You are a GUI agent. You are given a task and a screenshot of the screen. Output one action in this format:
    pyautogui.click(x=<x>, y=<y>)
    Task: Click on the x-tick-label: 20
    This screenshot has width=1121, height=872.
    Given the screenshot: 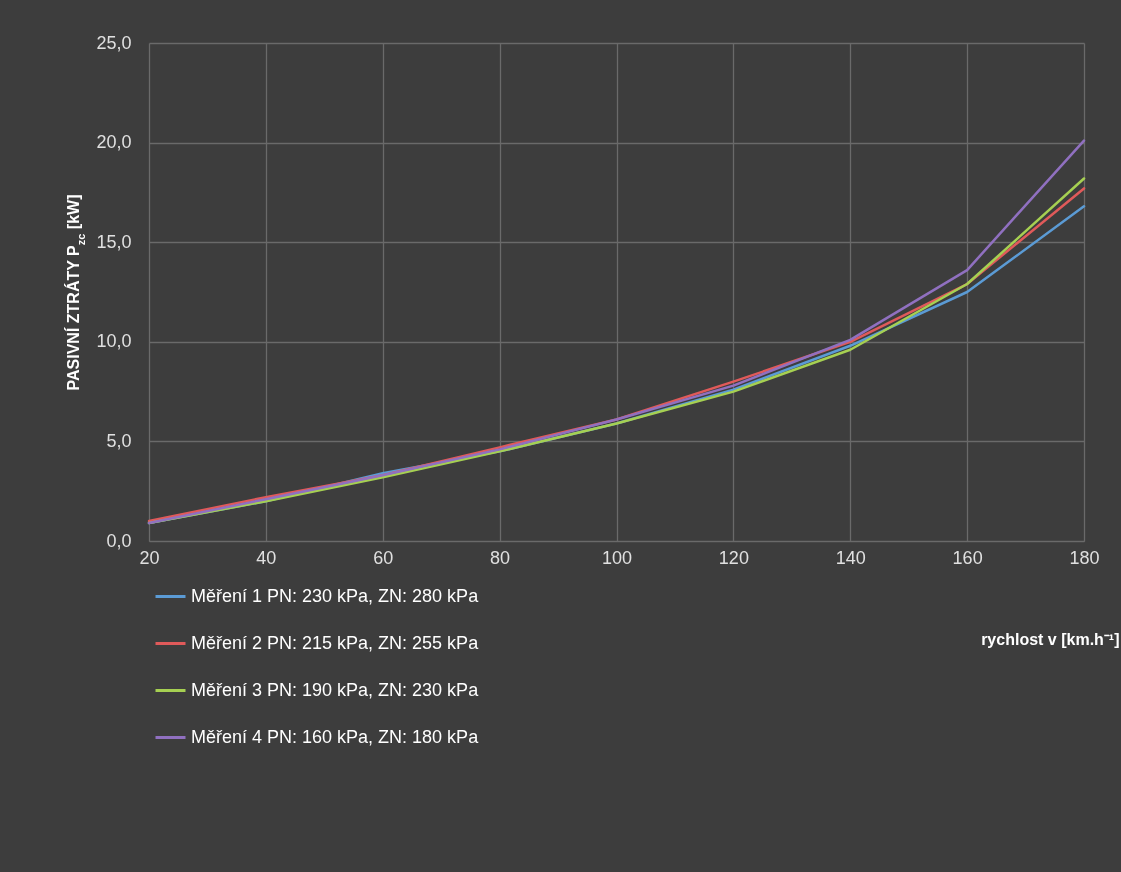 What is the action you would take?
    pyautogui.click(x=149, y=557)
    